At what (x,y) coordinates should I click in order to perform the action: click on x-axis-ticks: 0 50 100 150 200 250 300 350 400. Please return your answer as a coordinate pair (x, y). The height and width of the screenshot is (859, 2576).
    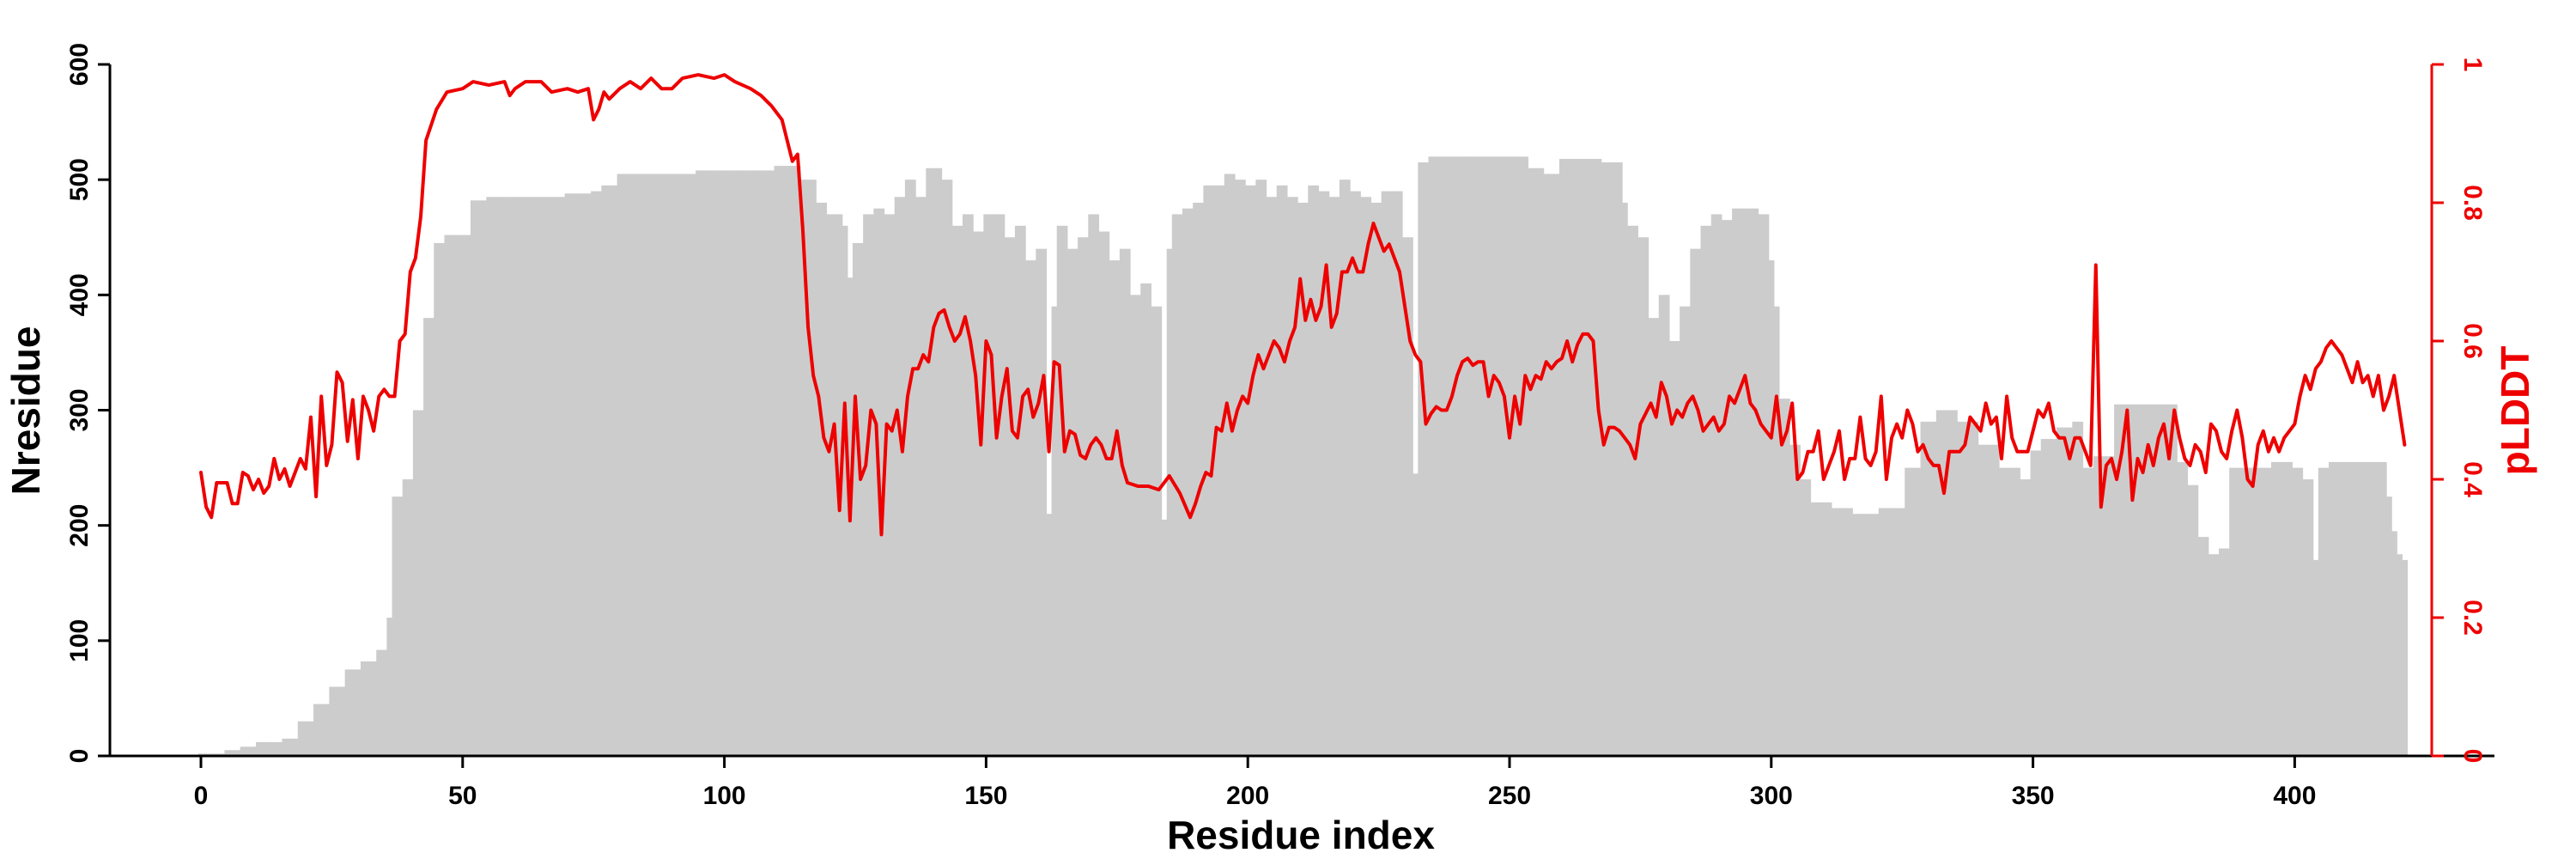
    Looking at the image, I should click on (1255, 783).